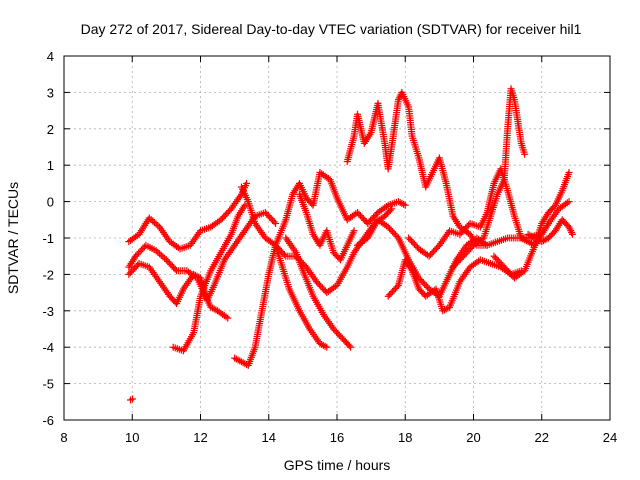 This screenshot has width=640, height=480. Describe the element at coordinates (50, 92) in the screenshot. I see `y-tick-label: 3` at that location.